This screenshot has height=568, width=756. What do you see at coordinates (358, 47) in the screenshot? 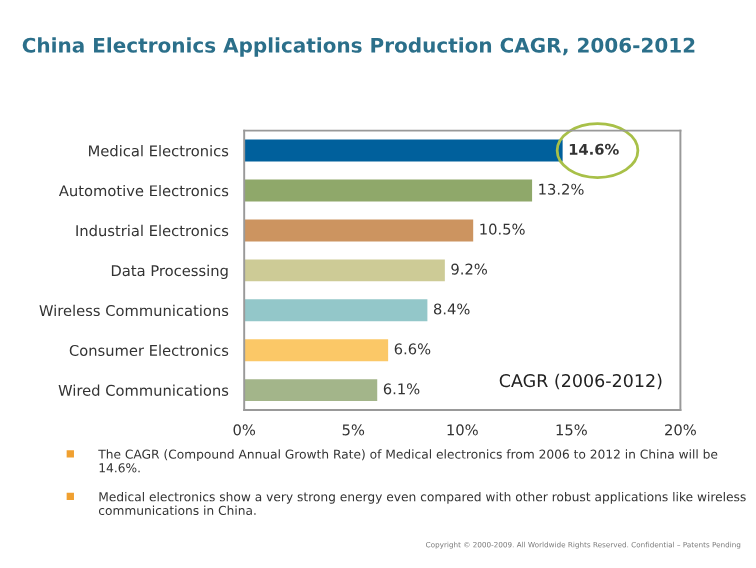
I see `chart-title: China Electronics Applications Production CAGR, 2006-2012` at bounding box center [358, 47].